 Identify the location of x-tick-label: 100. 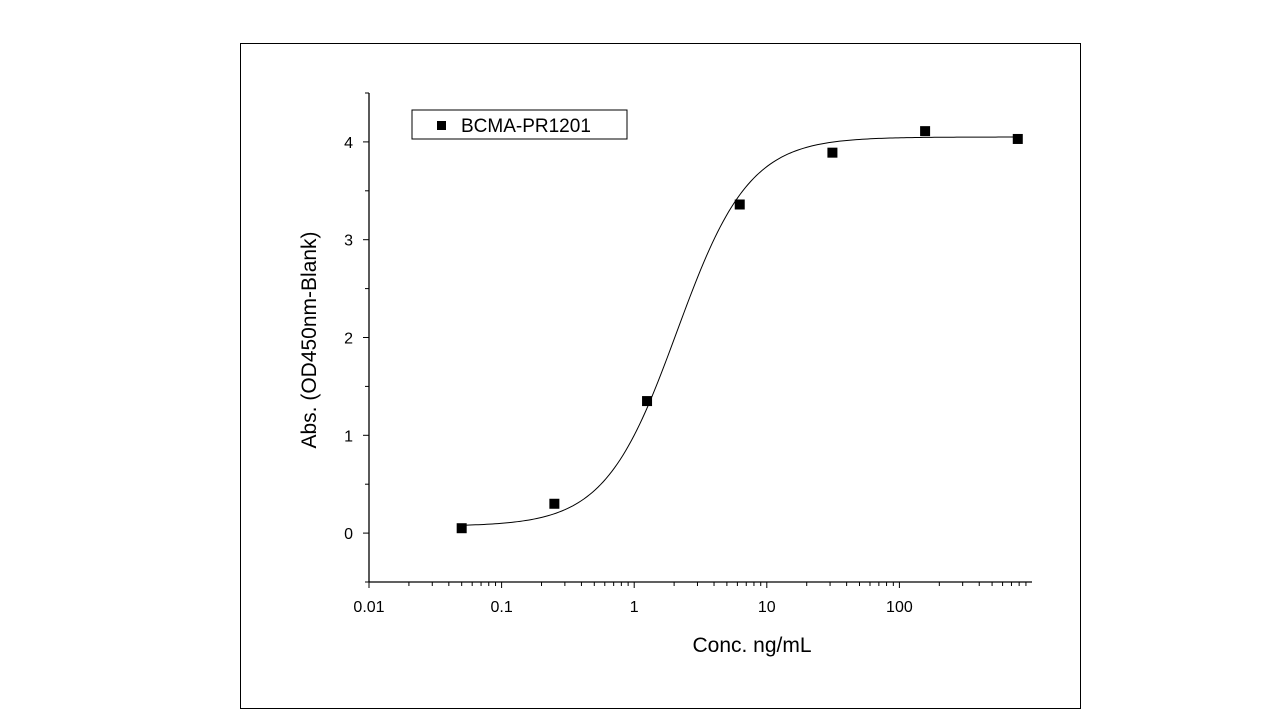
(899, 607).